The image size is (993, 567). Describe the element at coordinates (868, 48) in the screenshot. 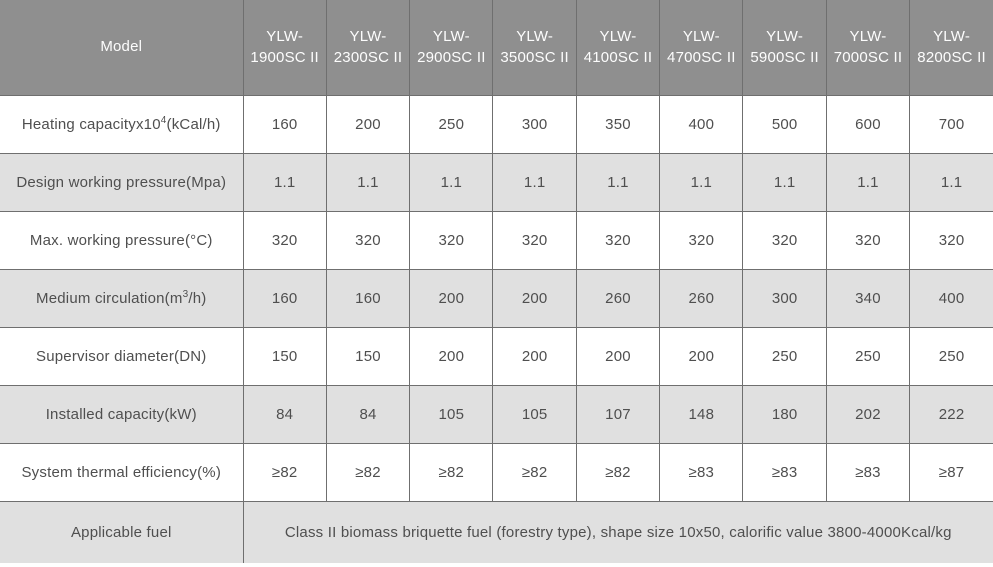

I see `model-column-header: YLW- 7000SC II` at that location.